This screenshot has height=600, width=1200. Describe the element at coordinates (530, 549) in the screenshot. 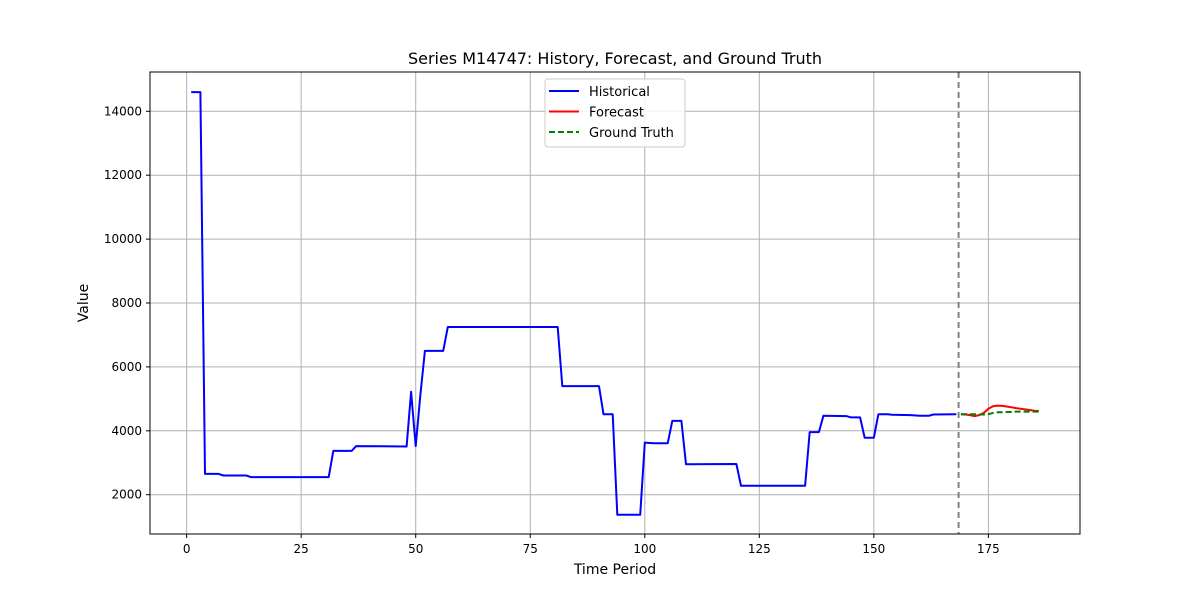

I see `x-tick-label: 75` at that location.